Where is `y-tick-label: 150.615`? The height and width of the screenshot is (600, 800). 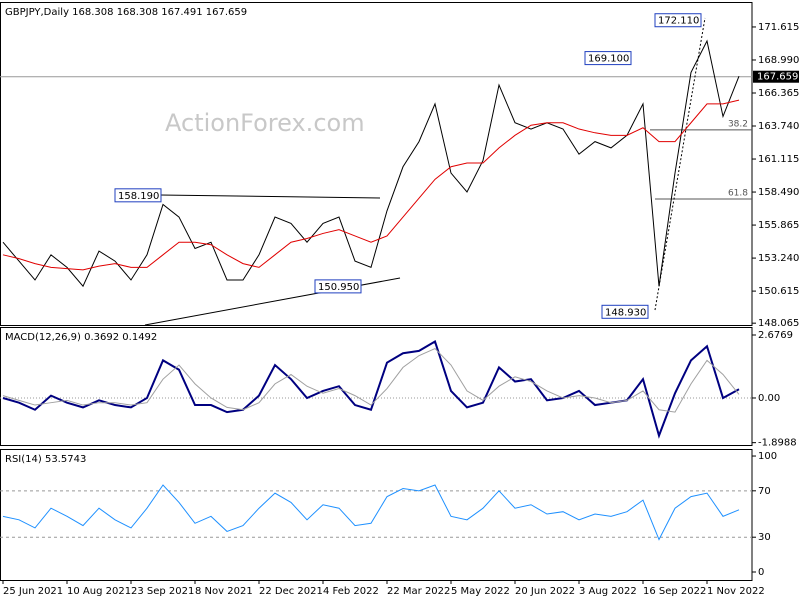
y-tick-label: 150.615 is located at coordinates (778, 291).